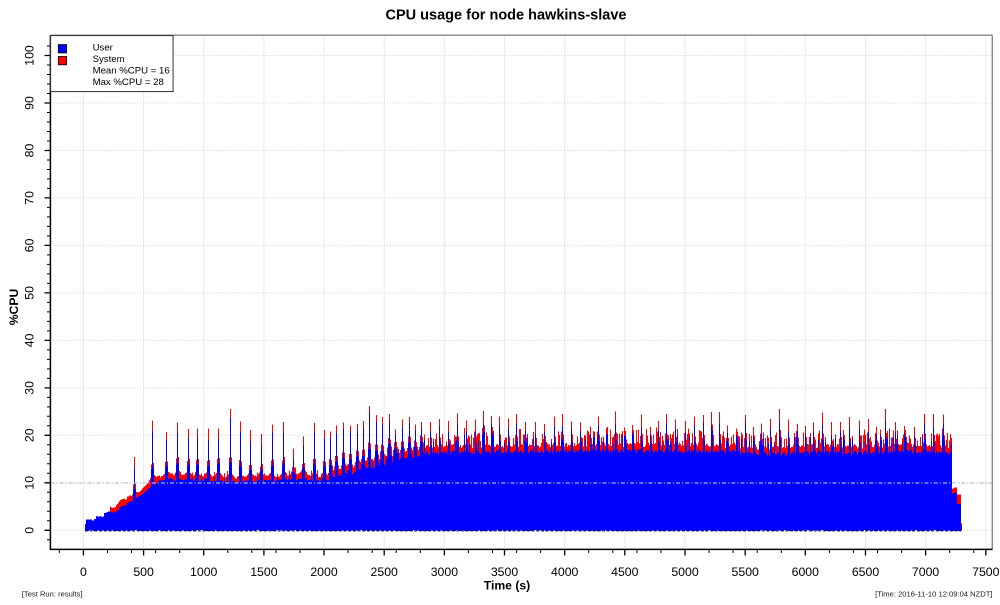  What do you see at coordinates (806, 572) in the screenshot?
I see `svg-text: 6000` at bounding box center [806, 572].